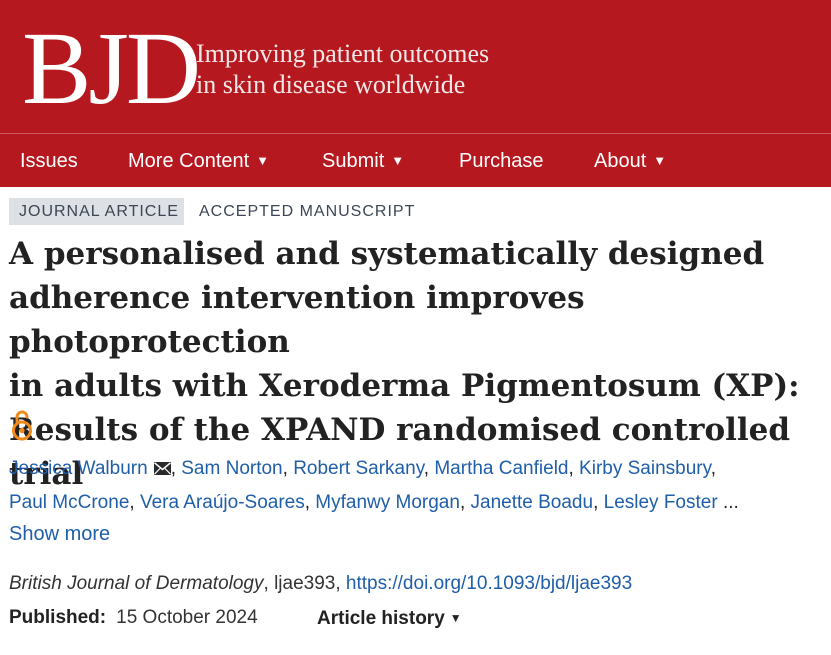  Describe the element at coordinates (232, 468) in the screenshot. I see `author-link: Sam Norton` at that location.